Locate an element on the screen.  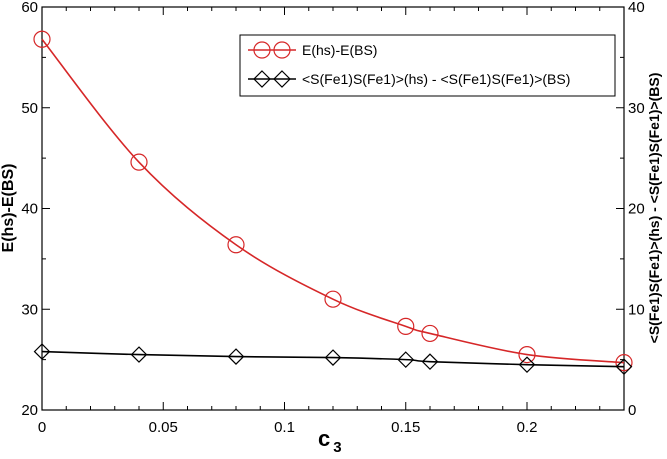
y-left-ticks: 20 30 40 50 60 is located at coordinates (35, 209).